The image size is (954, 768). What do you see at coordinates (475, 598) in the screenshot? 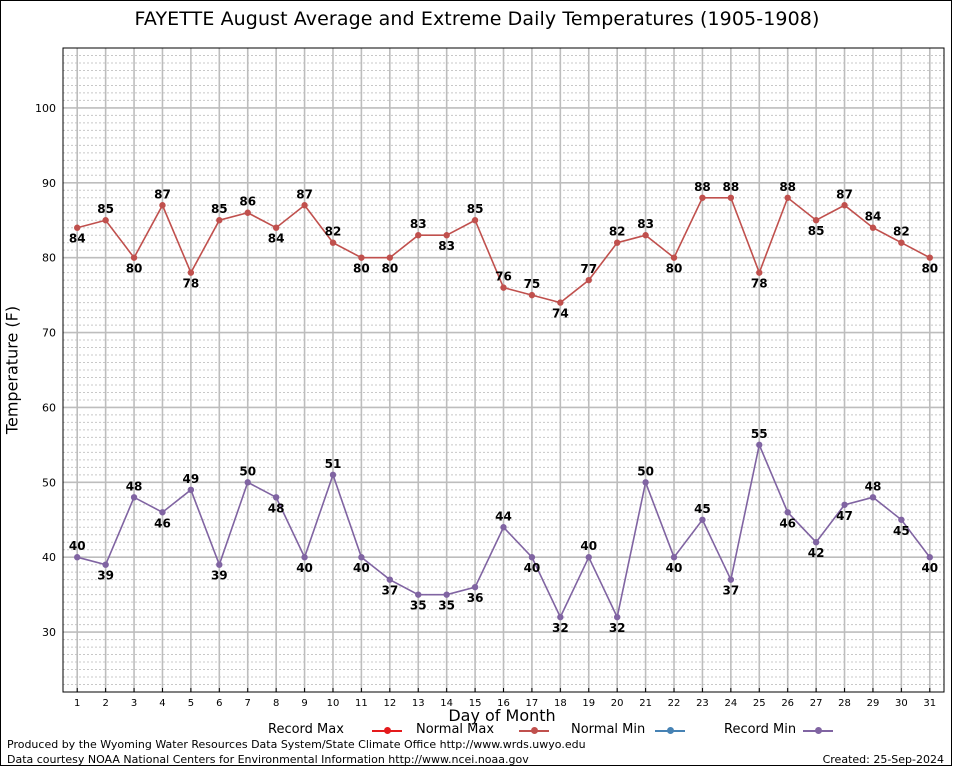
I see `data-label: 36` at bounding box center [475, 598].